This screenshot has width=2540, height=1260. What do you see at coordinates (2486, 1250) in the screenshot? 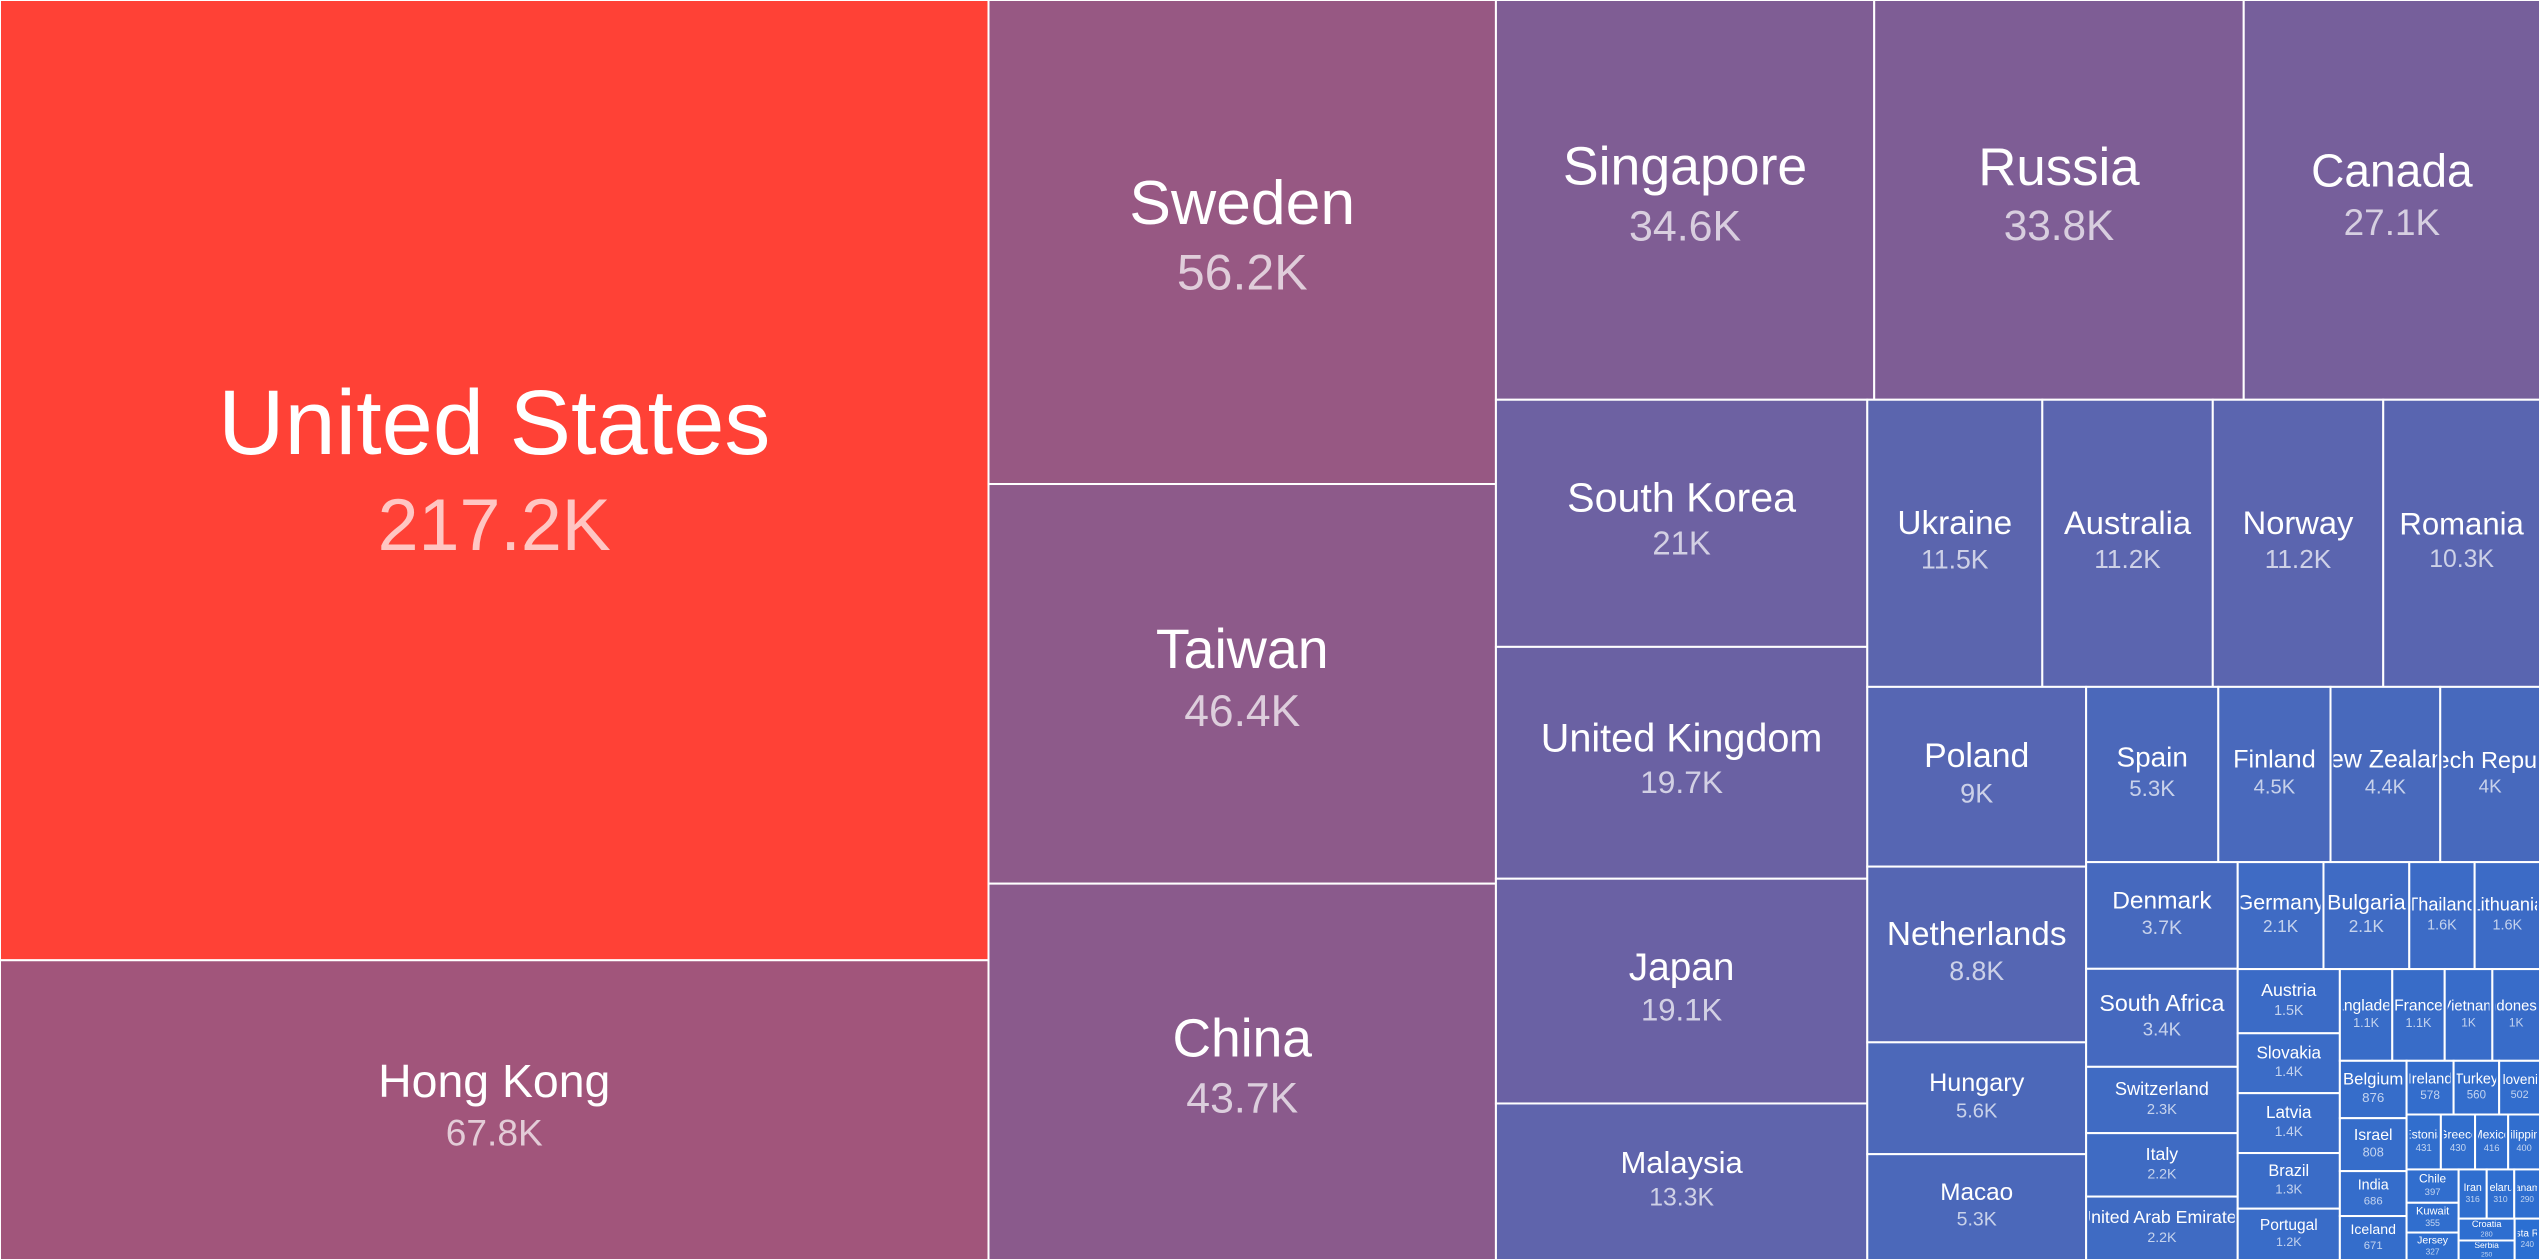
I see `tile-labels: Serbia 250` at bounding box center [2486, 1250].